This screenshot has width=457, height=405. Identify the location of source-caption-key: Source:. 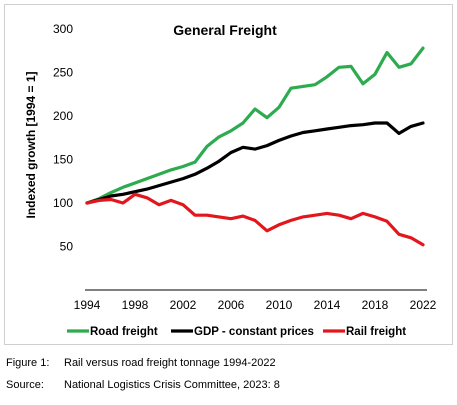
(25, 385).